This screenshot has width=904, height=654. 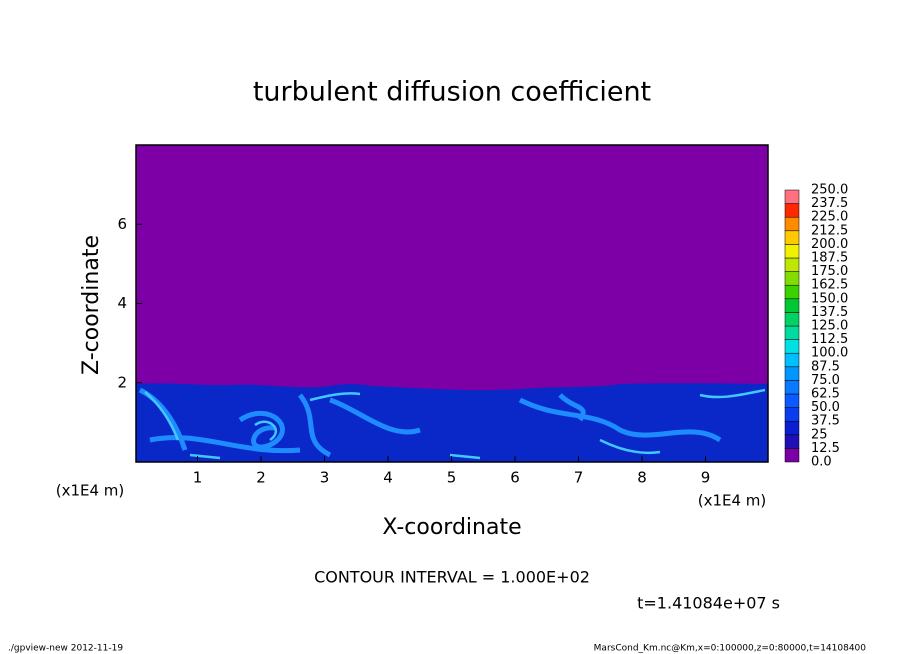 I want to click on colorbar-label: 250.0, so click(x=829, y=190).